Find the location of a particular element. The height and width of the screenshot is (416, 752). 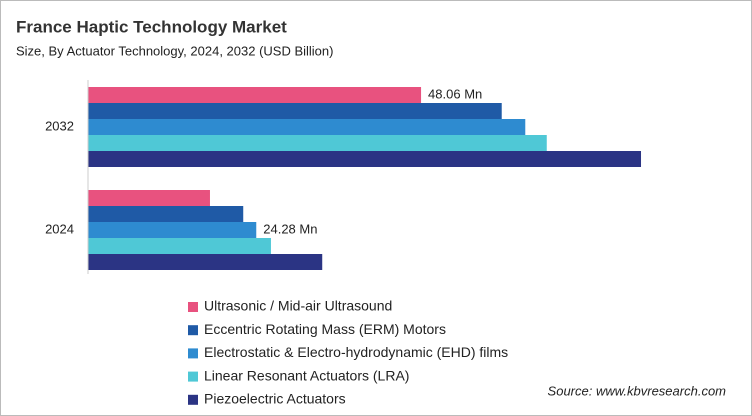

source: Source: www.kbvresearch.com is located at coordinates (637, 390).